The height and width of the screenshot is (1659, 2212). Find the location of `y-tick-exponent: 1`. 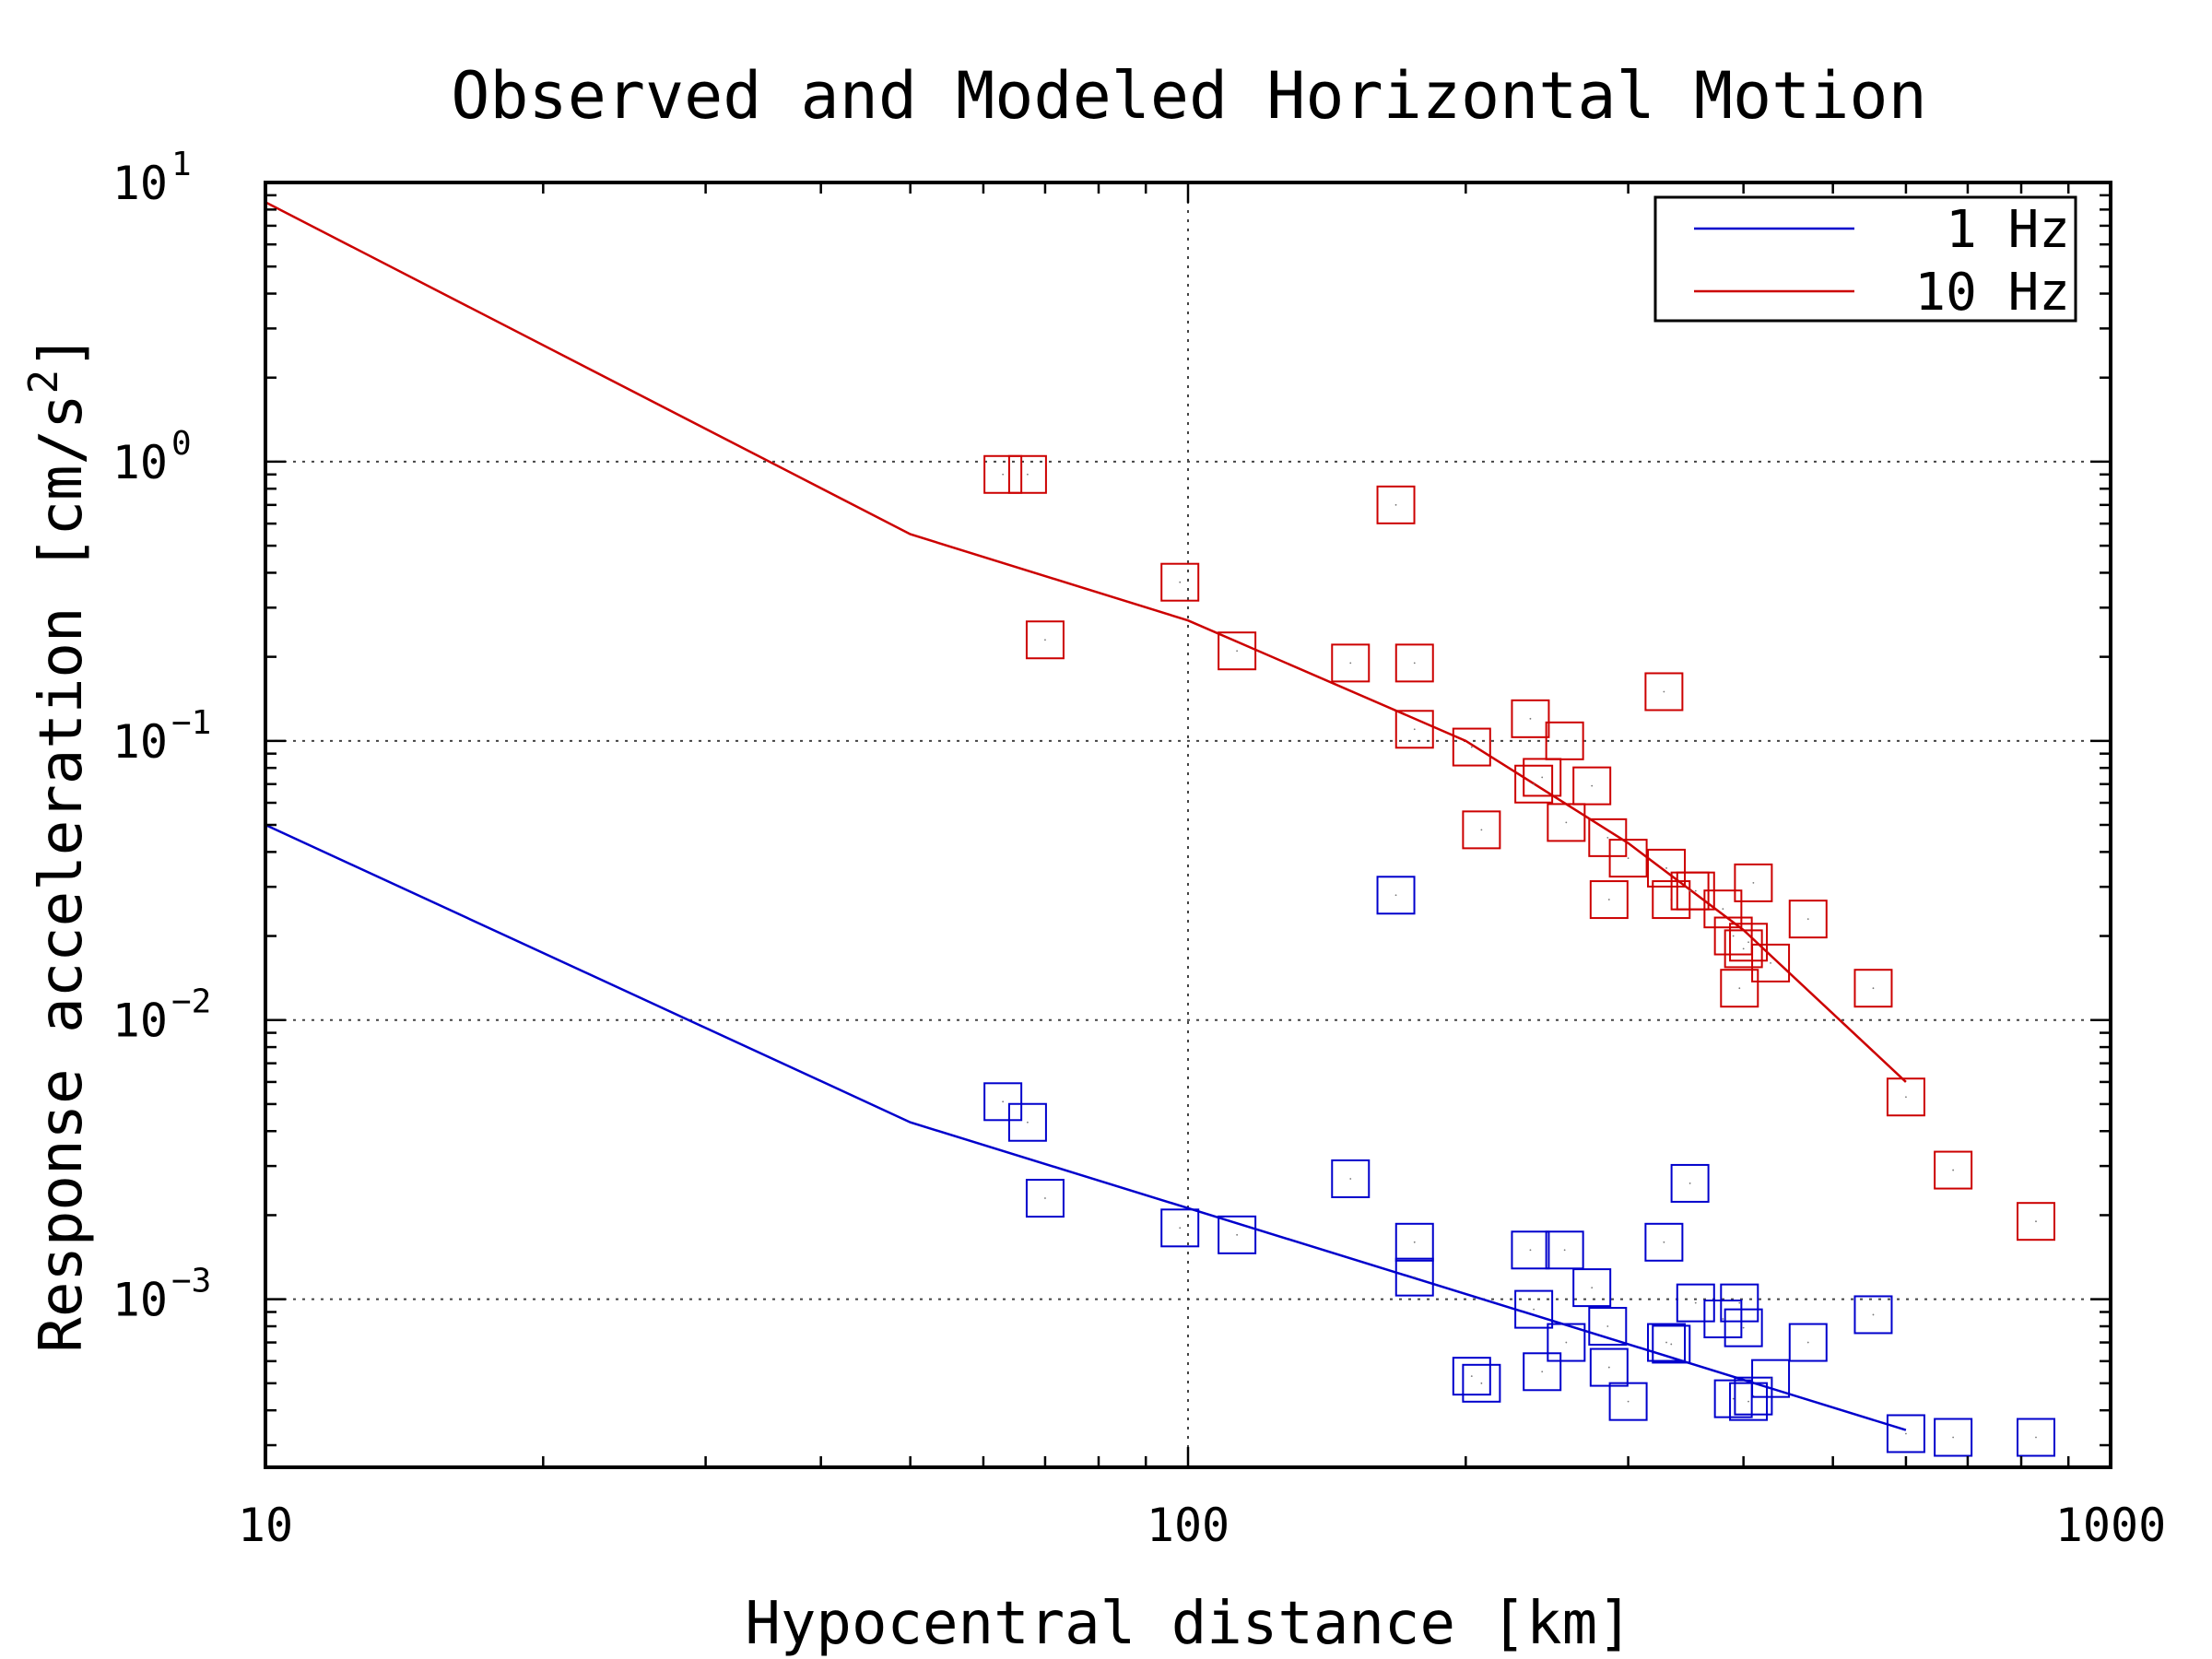

y-tick-exponent: 1 is located at coordinates (181, 164).